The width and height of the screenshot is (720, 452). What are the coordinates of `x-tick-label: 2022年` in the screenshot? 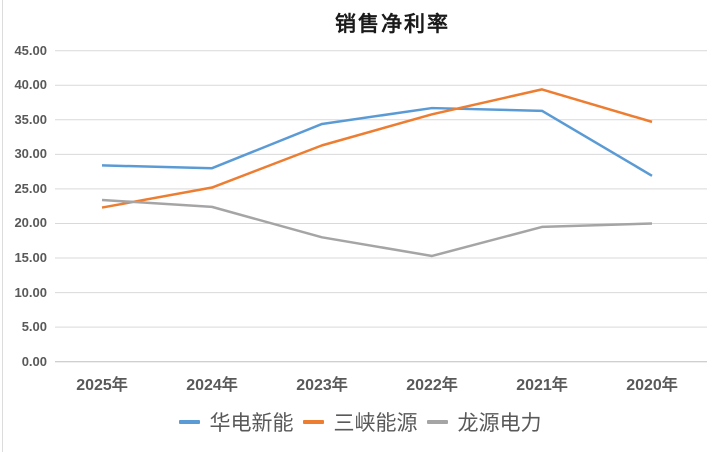 It's located at (432, 385).